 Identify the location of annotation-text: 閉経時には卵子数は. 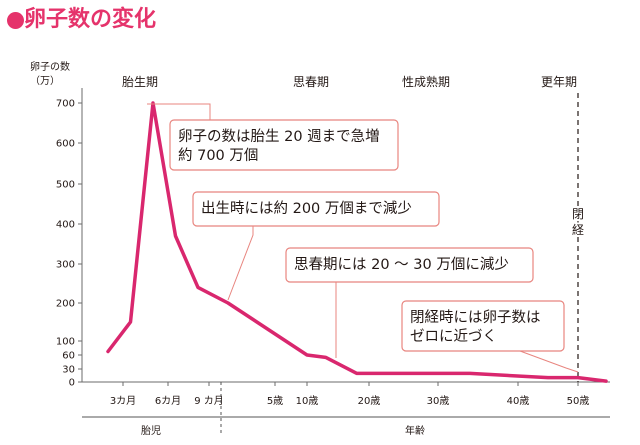
(475, 317).